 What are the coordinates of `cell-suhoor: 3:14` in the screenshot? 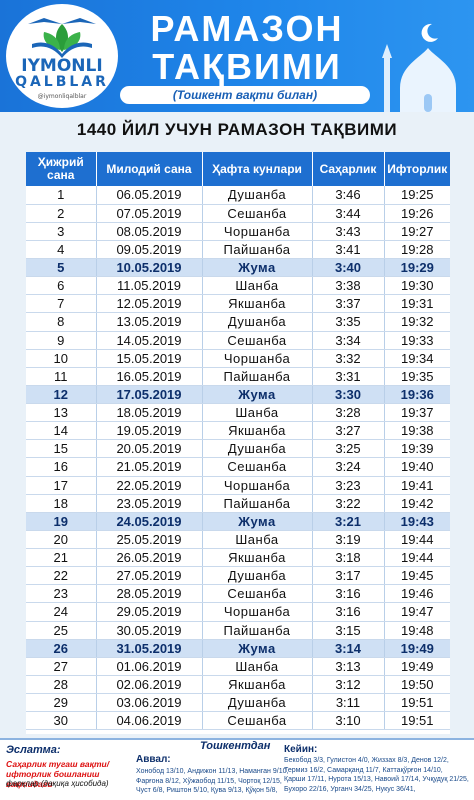 It's located at (348, 648).